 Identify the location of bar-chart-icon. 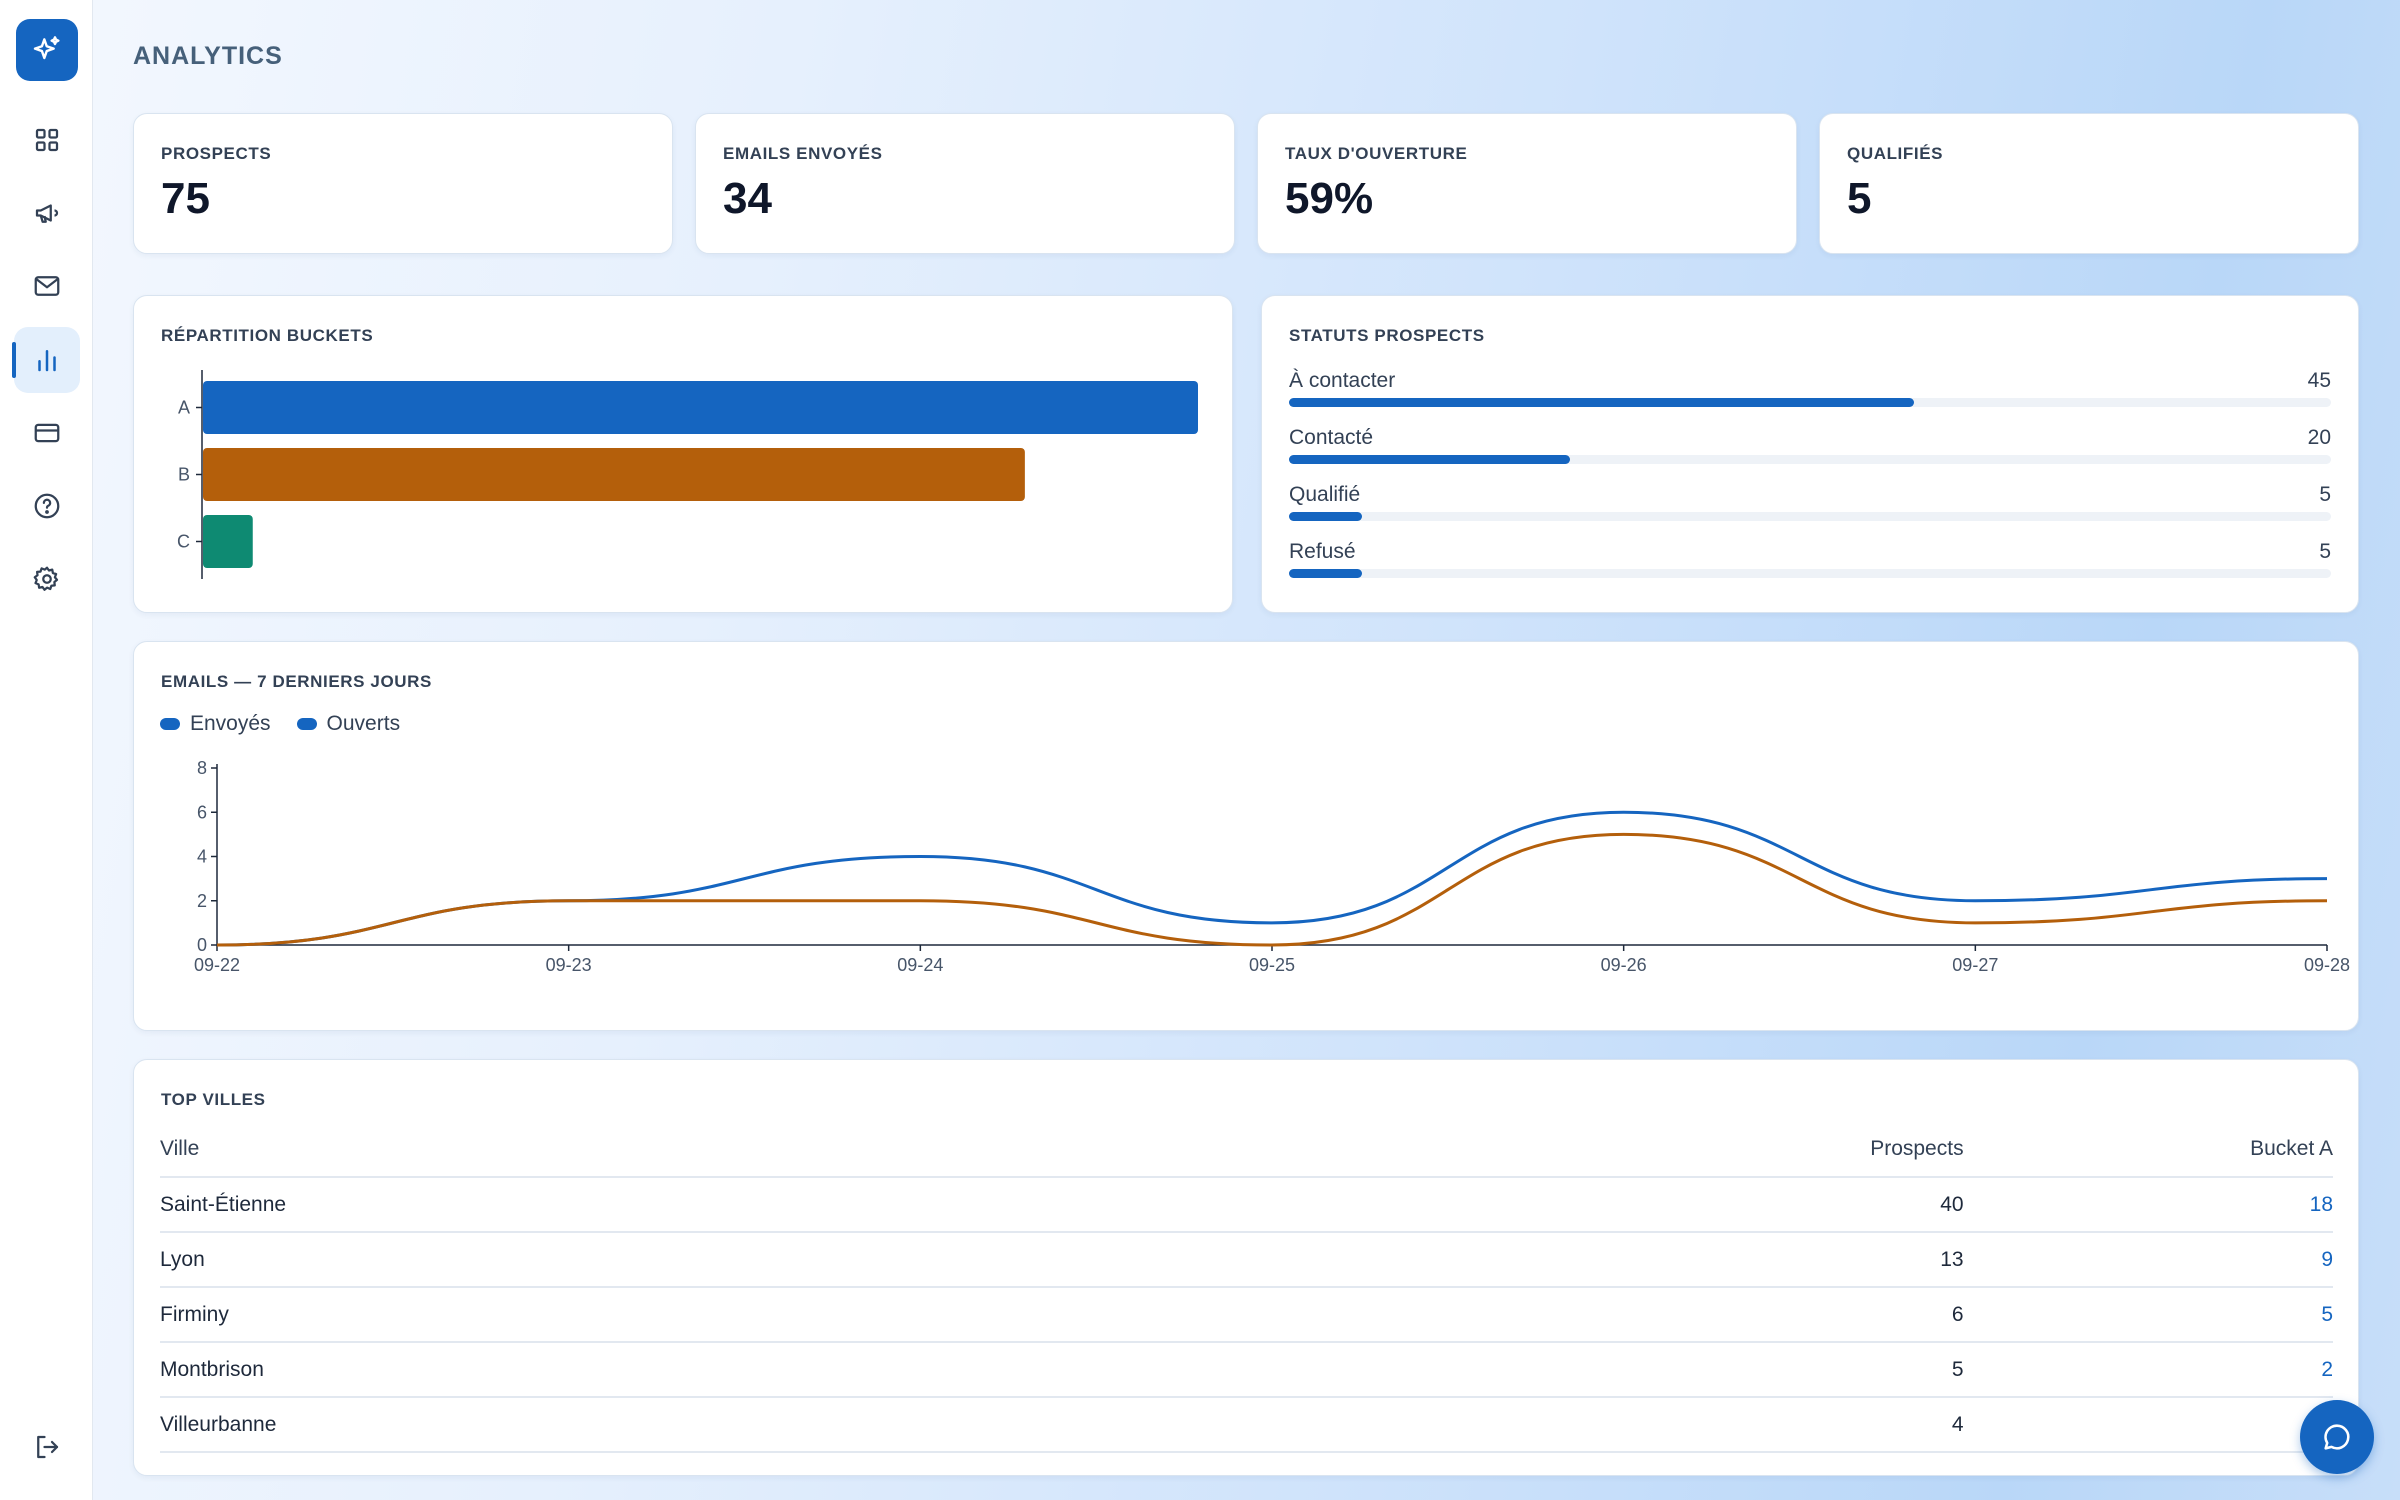
(47, 361).